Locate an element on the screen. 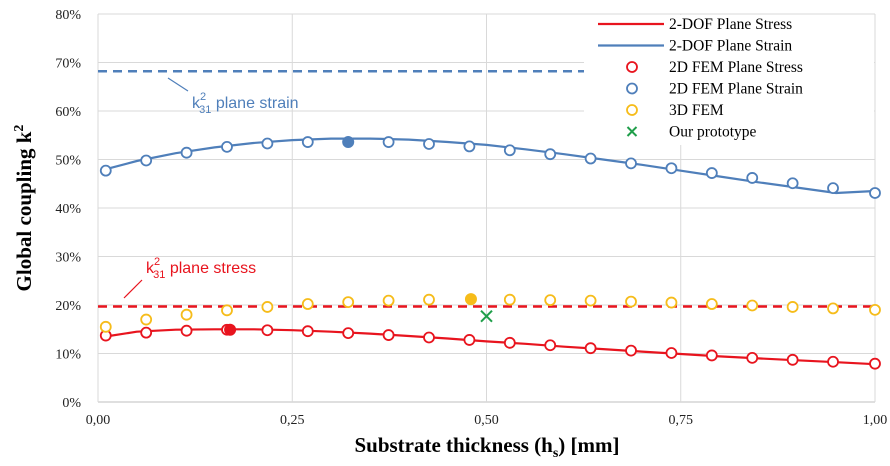  x-tick-label: 0,75 is located at coordinates (681, 420).